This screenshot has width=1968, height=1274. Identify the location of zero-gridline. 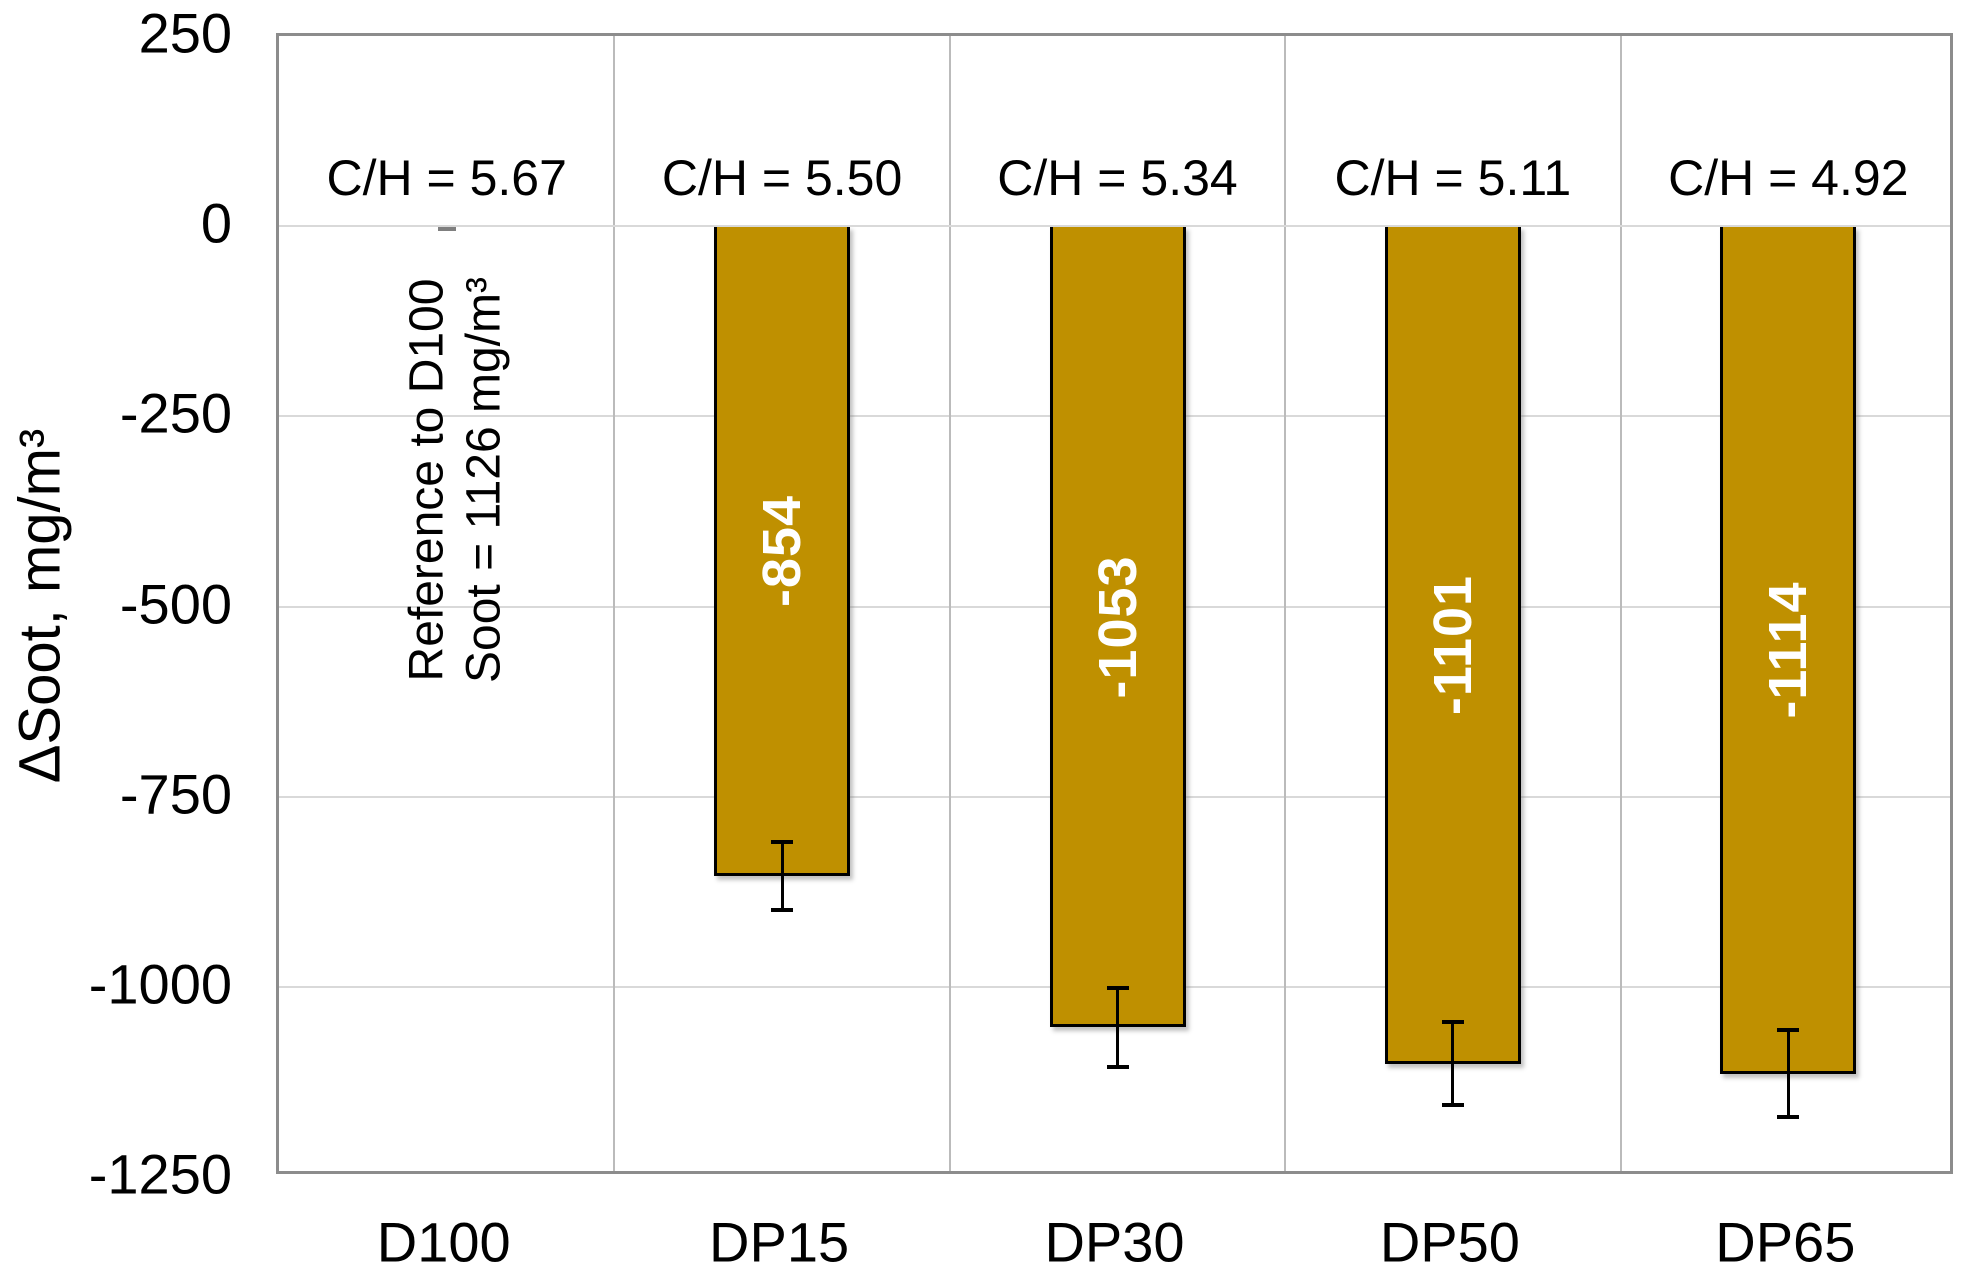
(1114, 226).